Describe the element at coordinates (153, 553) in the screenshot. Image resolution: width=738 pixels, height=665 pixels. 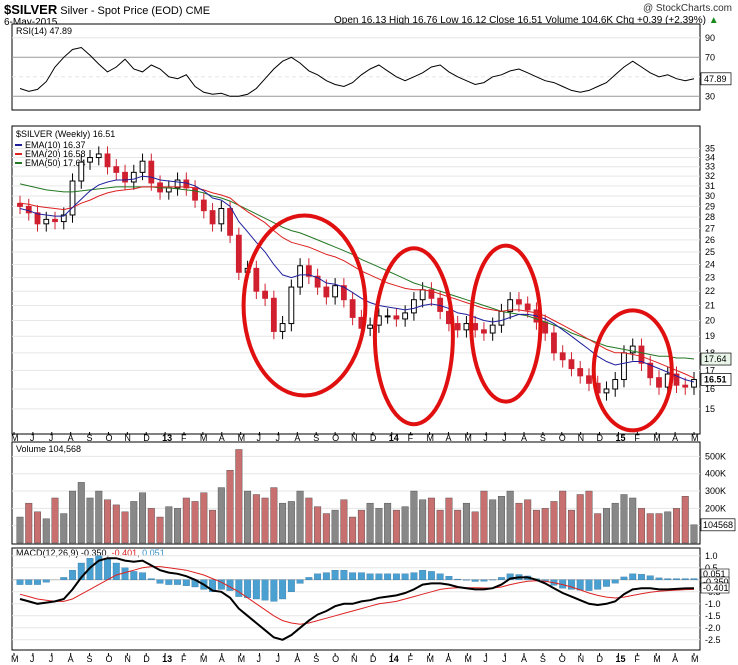
I see `macd-title-hist: 0.051` at that location.